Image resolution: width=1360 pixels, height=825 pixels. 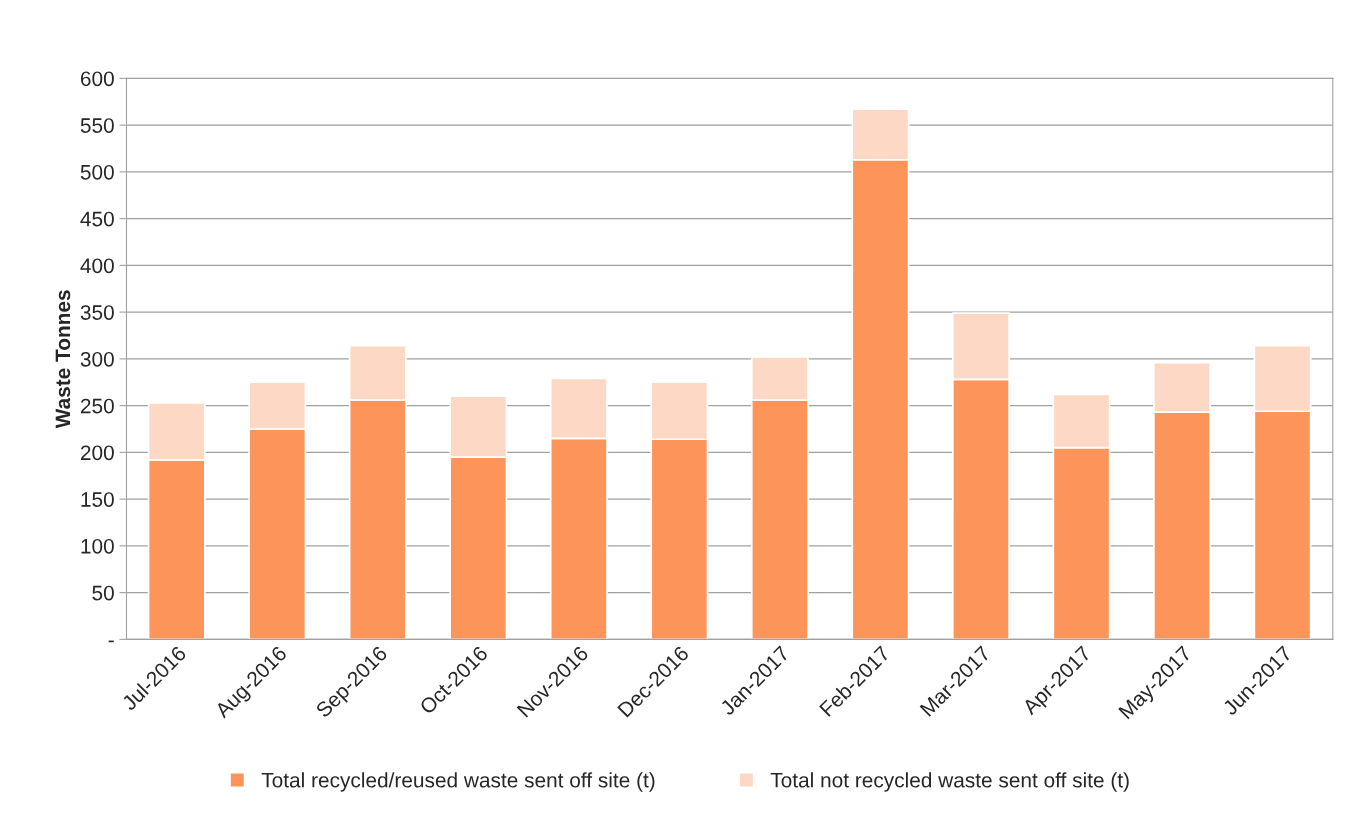 I want to click on legend-label: Total recycled/reused waste sent off site (t), so click(x=458, y=782).